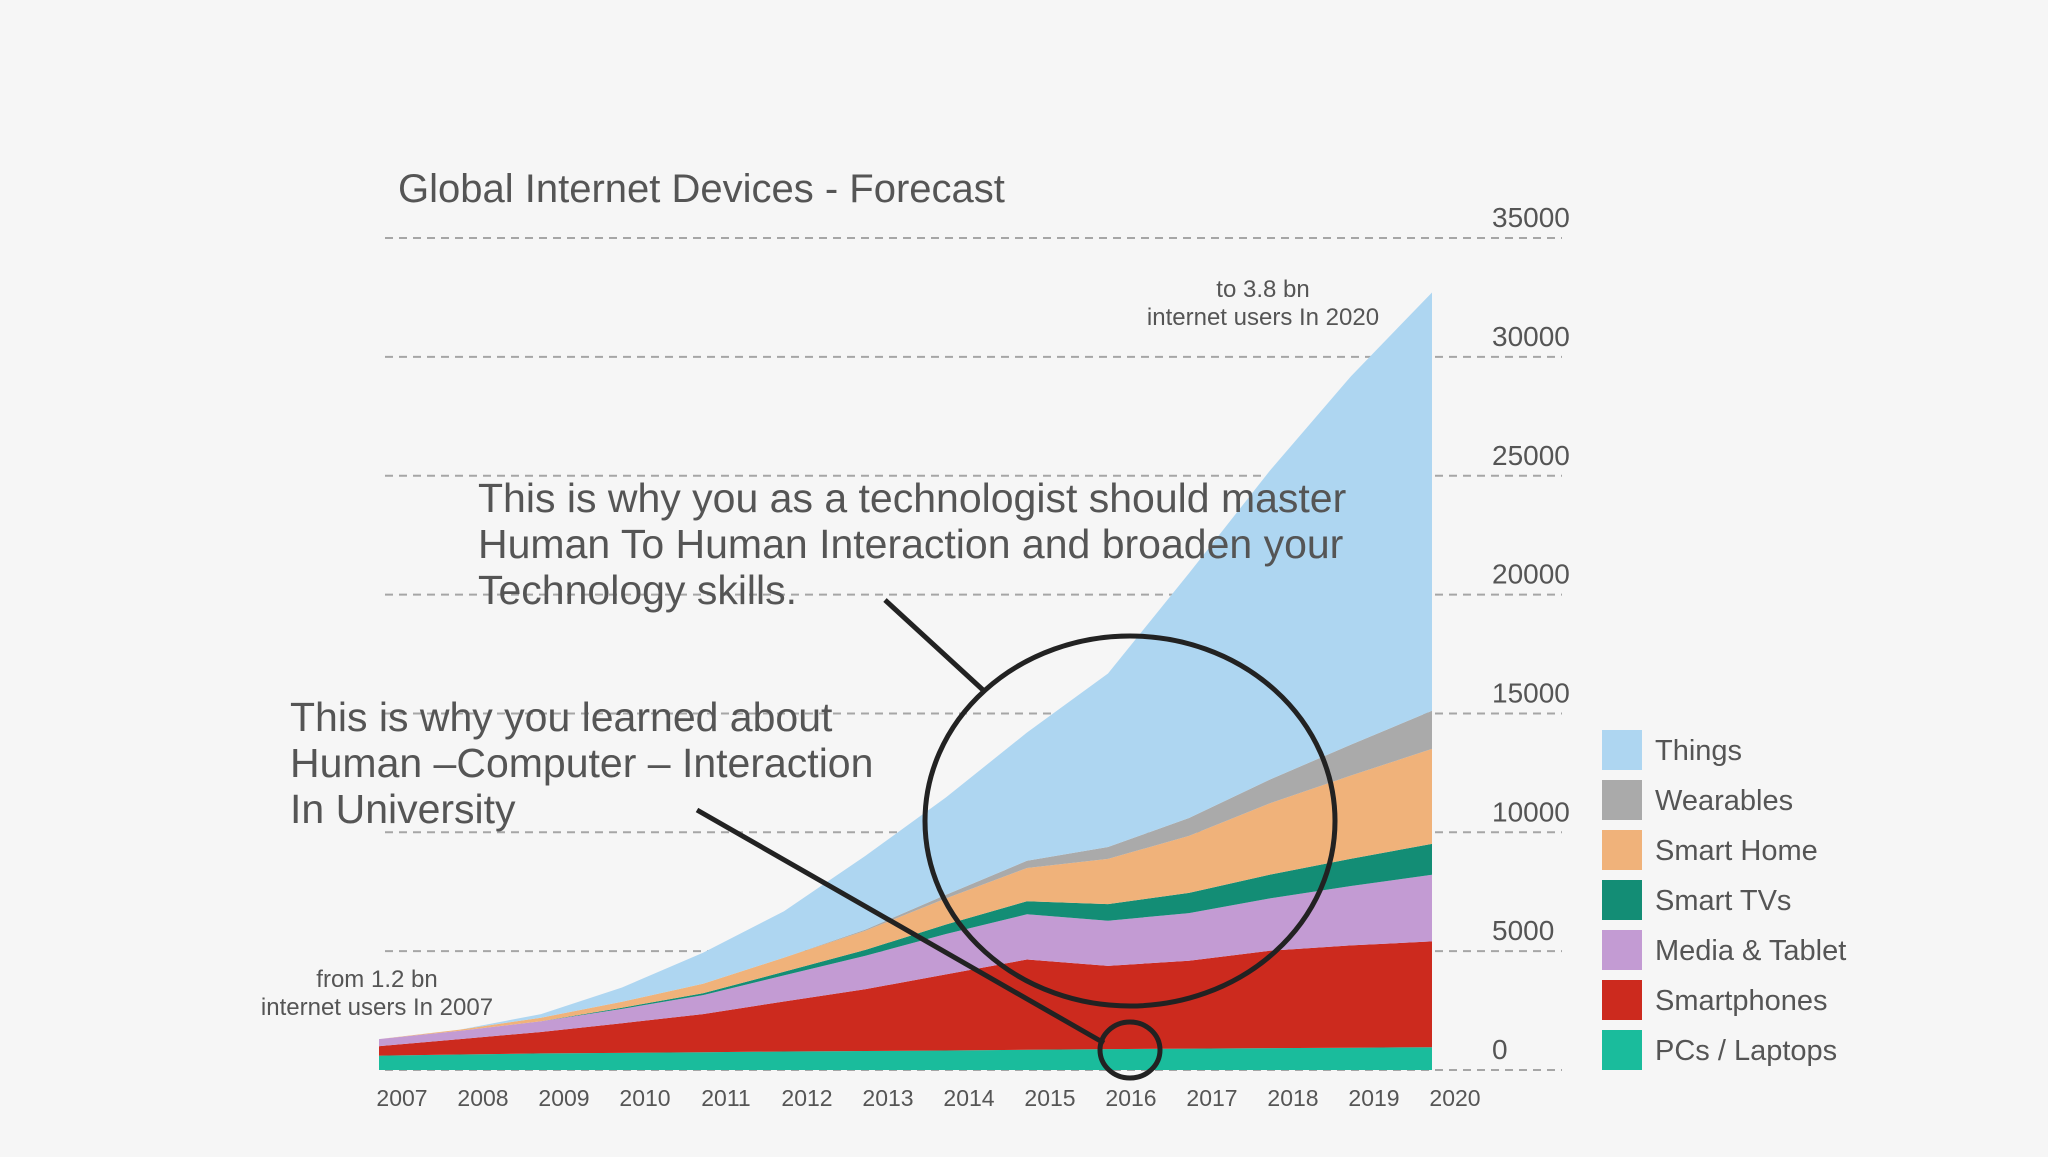 Image resolution: width=2048 pixels, height=1157 pixels. Describe the element at coordinates (1454, 1098) in the screenshot. I see `x-tick-label: 2020` at that location.